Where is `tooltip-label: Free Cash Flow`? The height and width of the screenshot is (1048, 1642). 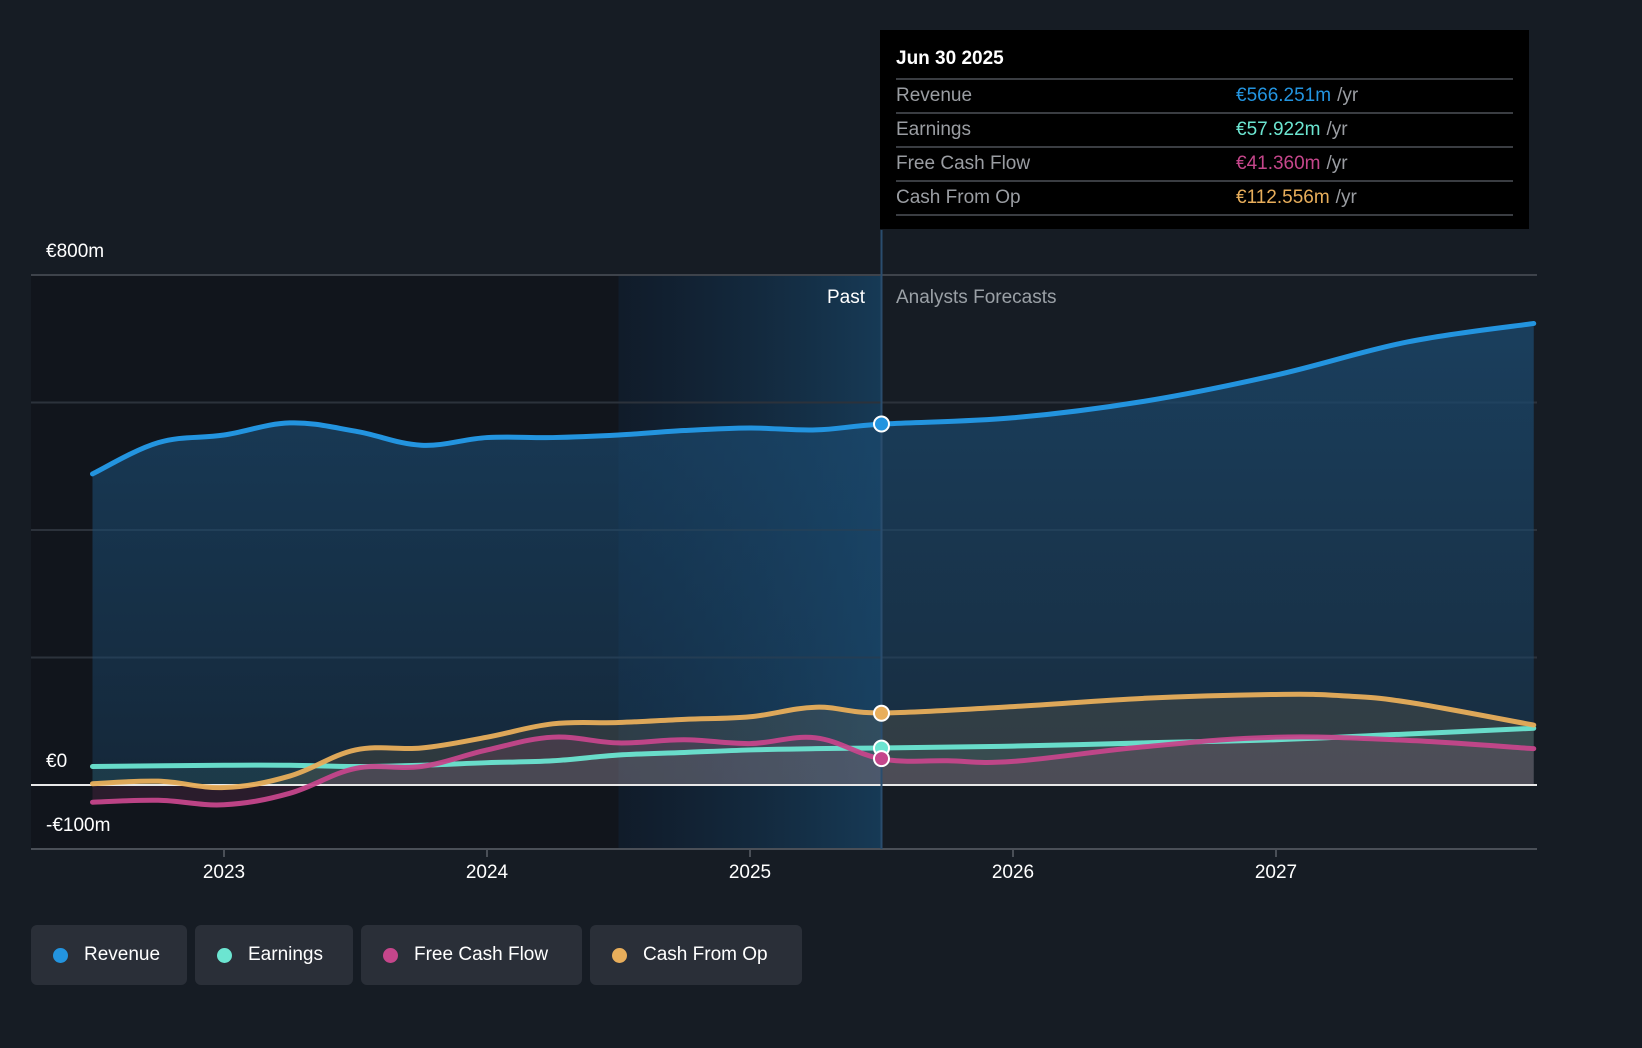 tooltip-label: Free Cash Flow is located at coordinates (963, 163).